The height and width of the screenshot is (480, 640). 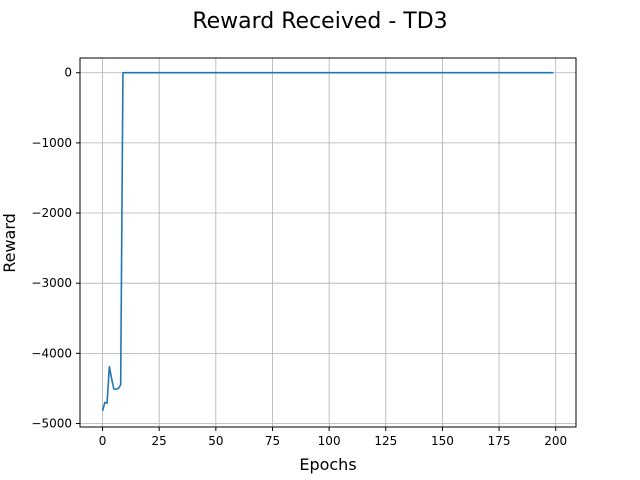 What do you see at coordinates (51, 143) in the screenshot?
I see `y-tick-label: −1000` at bounding box center [51, 143].